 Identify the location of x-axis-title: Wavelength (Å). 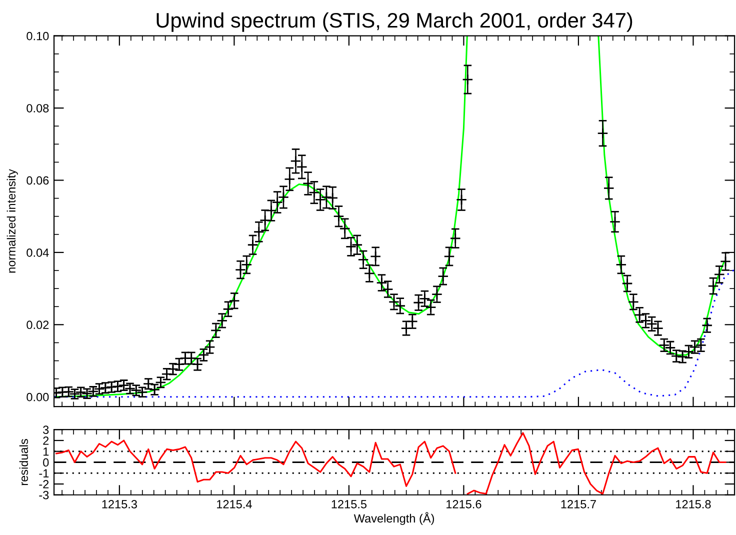
(394, 518).